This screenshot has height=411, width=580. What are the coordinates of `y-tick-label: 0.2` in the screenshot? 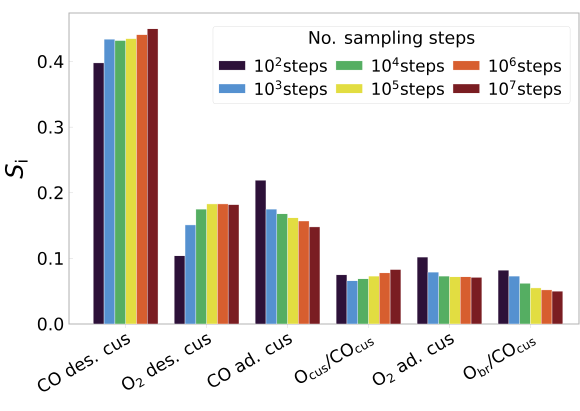 It's located at (50, 193).